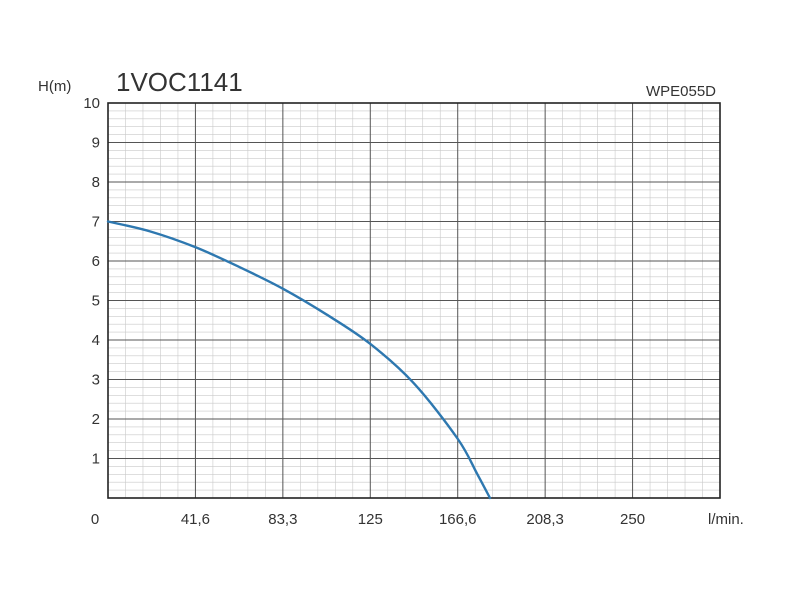 The image size is (800, 600). What do you see at coordinates (96, 261) in the screenshot?
I see `y-tick-label: 6` at bounding box center [96, 261].